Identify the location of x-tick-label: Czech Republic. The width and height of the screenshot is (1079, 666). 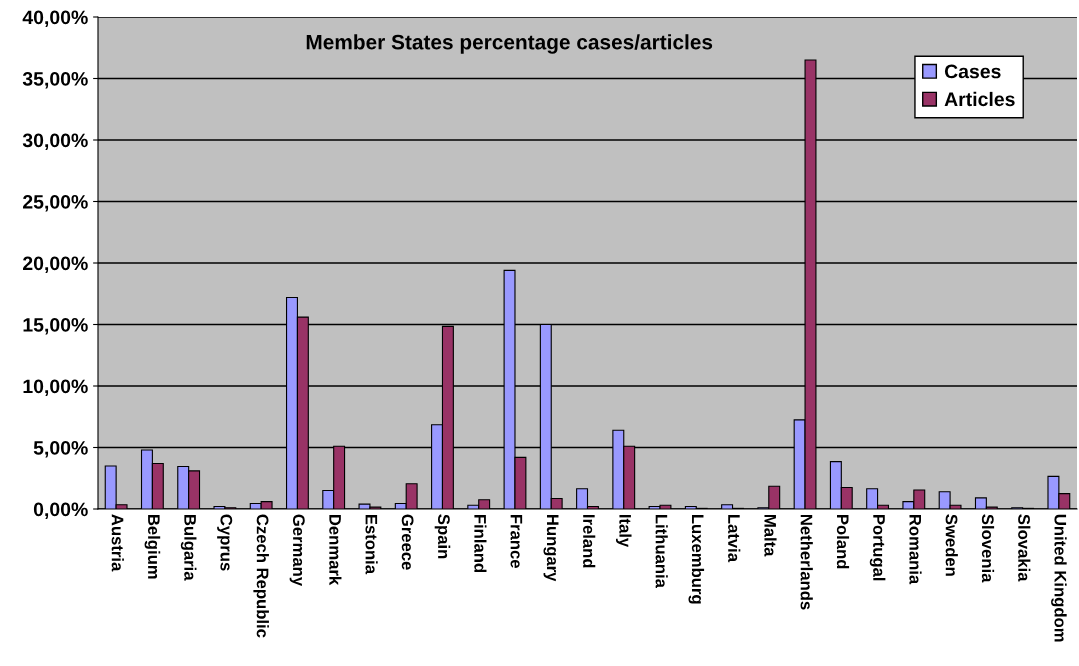
(261, 576).